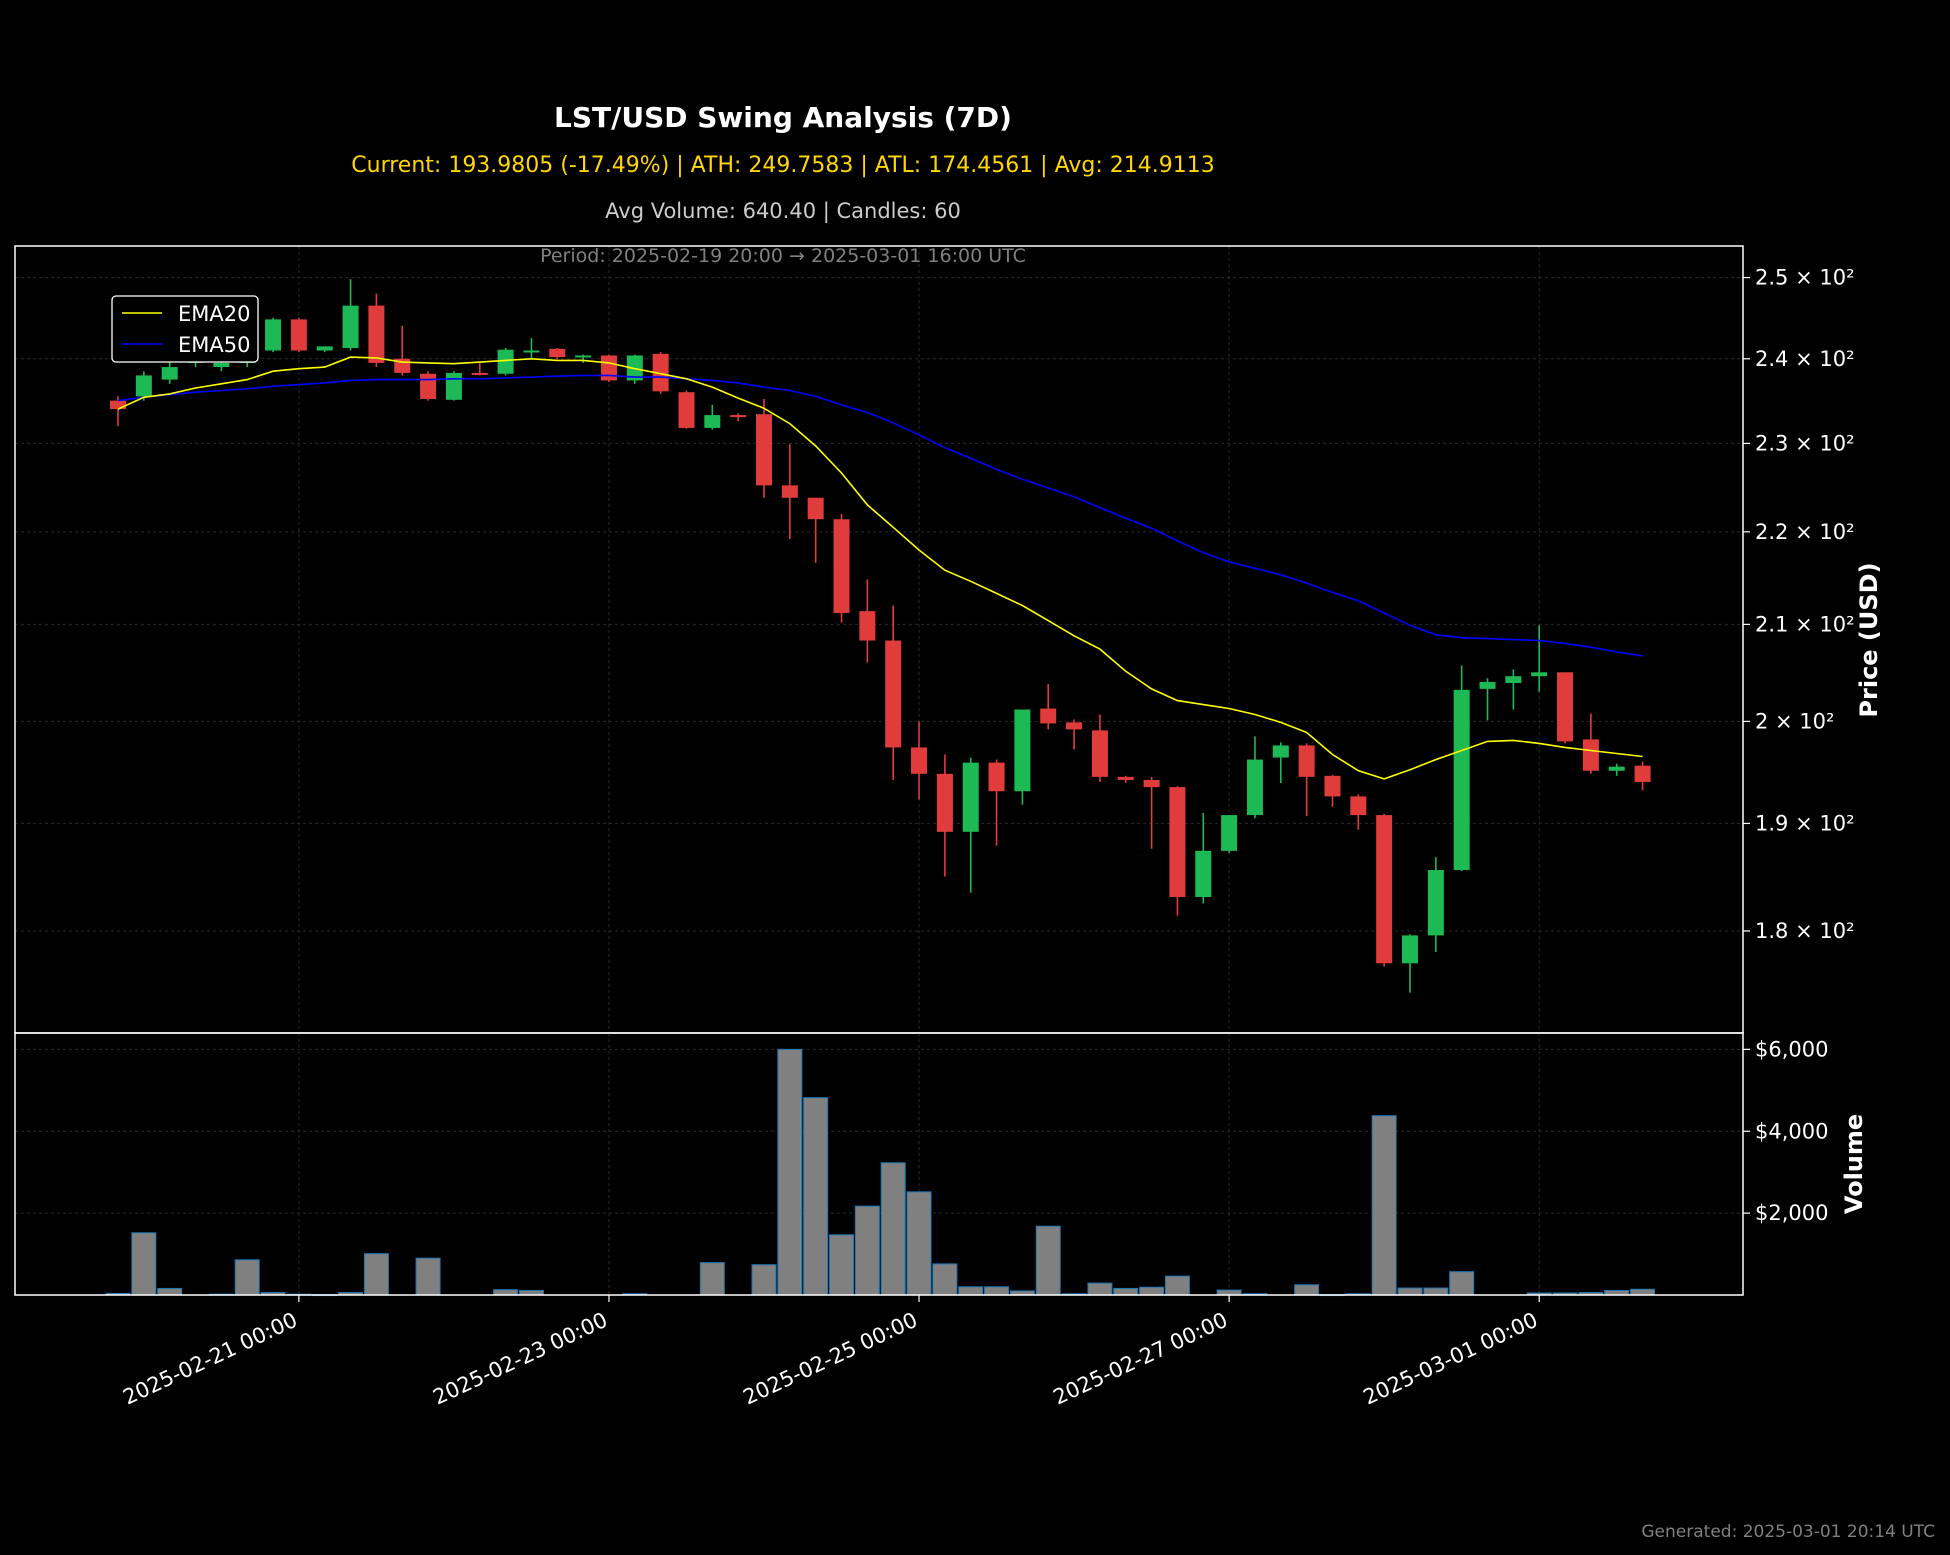 Image resolution: width=1950 pixels, height=1555 pixels. I want to click on volume-tick-label: $2,000, so click(1791, 1213).